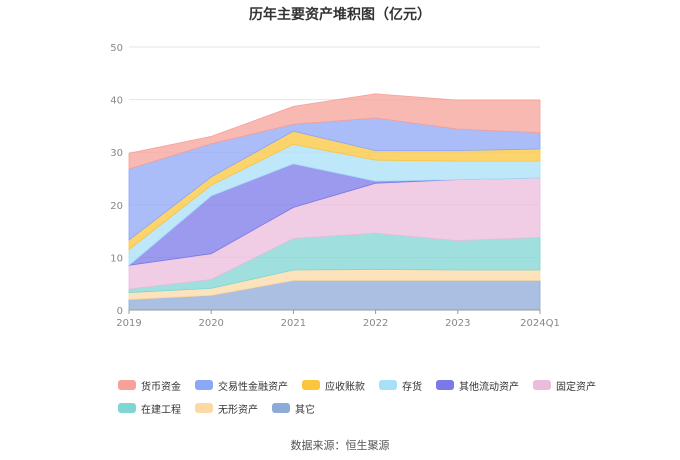 Image resolution: width=680 pixels, height=460 pixels. What do you see at coordinates (293, 408) in the screenshot?
I see `legend-item: 其它` at bounding box center [293, 408].